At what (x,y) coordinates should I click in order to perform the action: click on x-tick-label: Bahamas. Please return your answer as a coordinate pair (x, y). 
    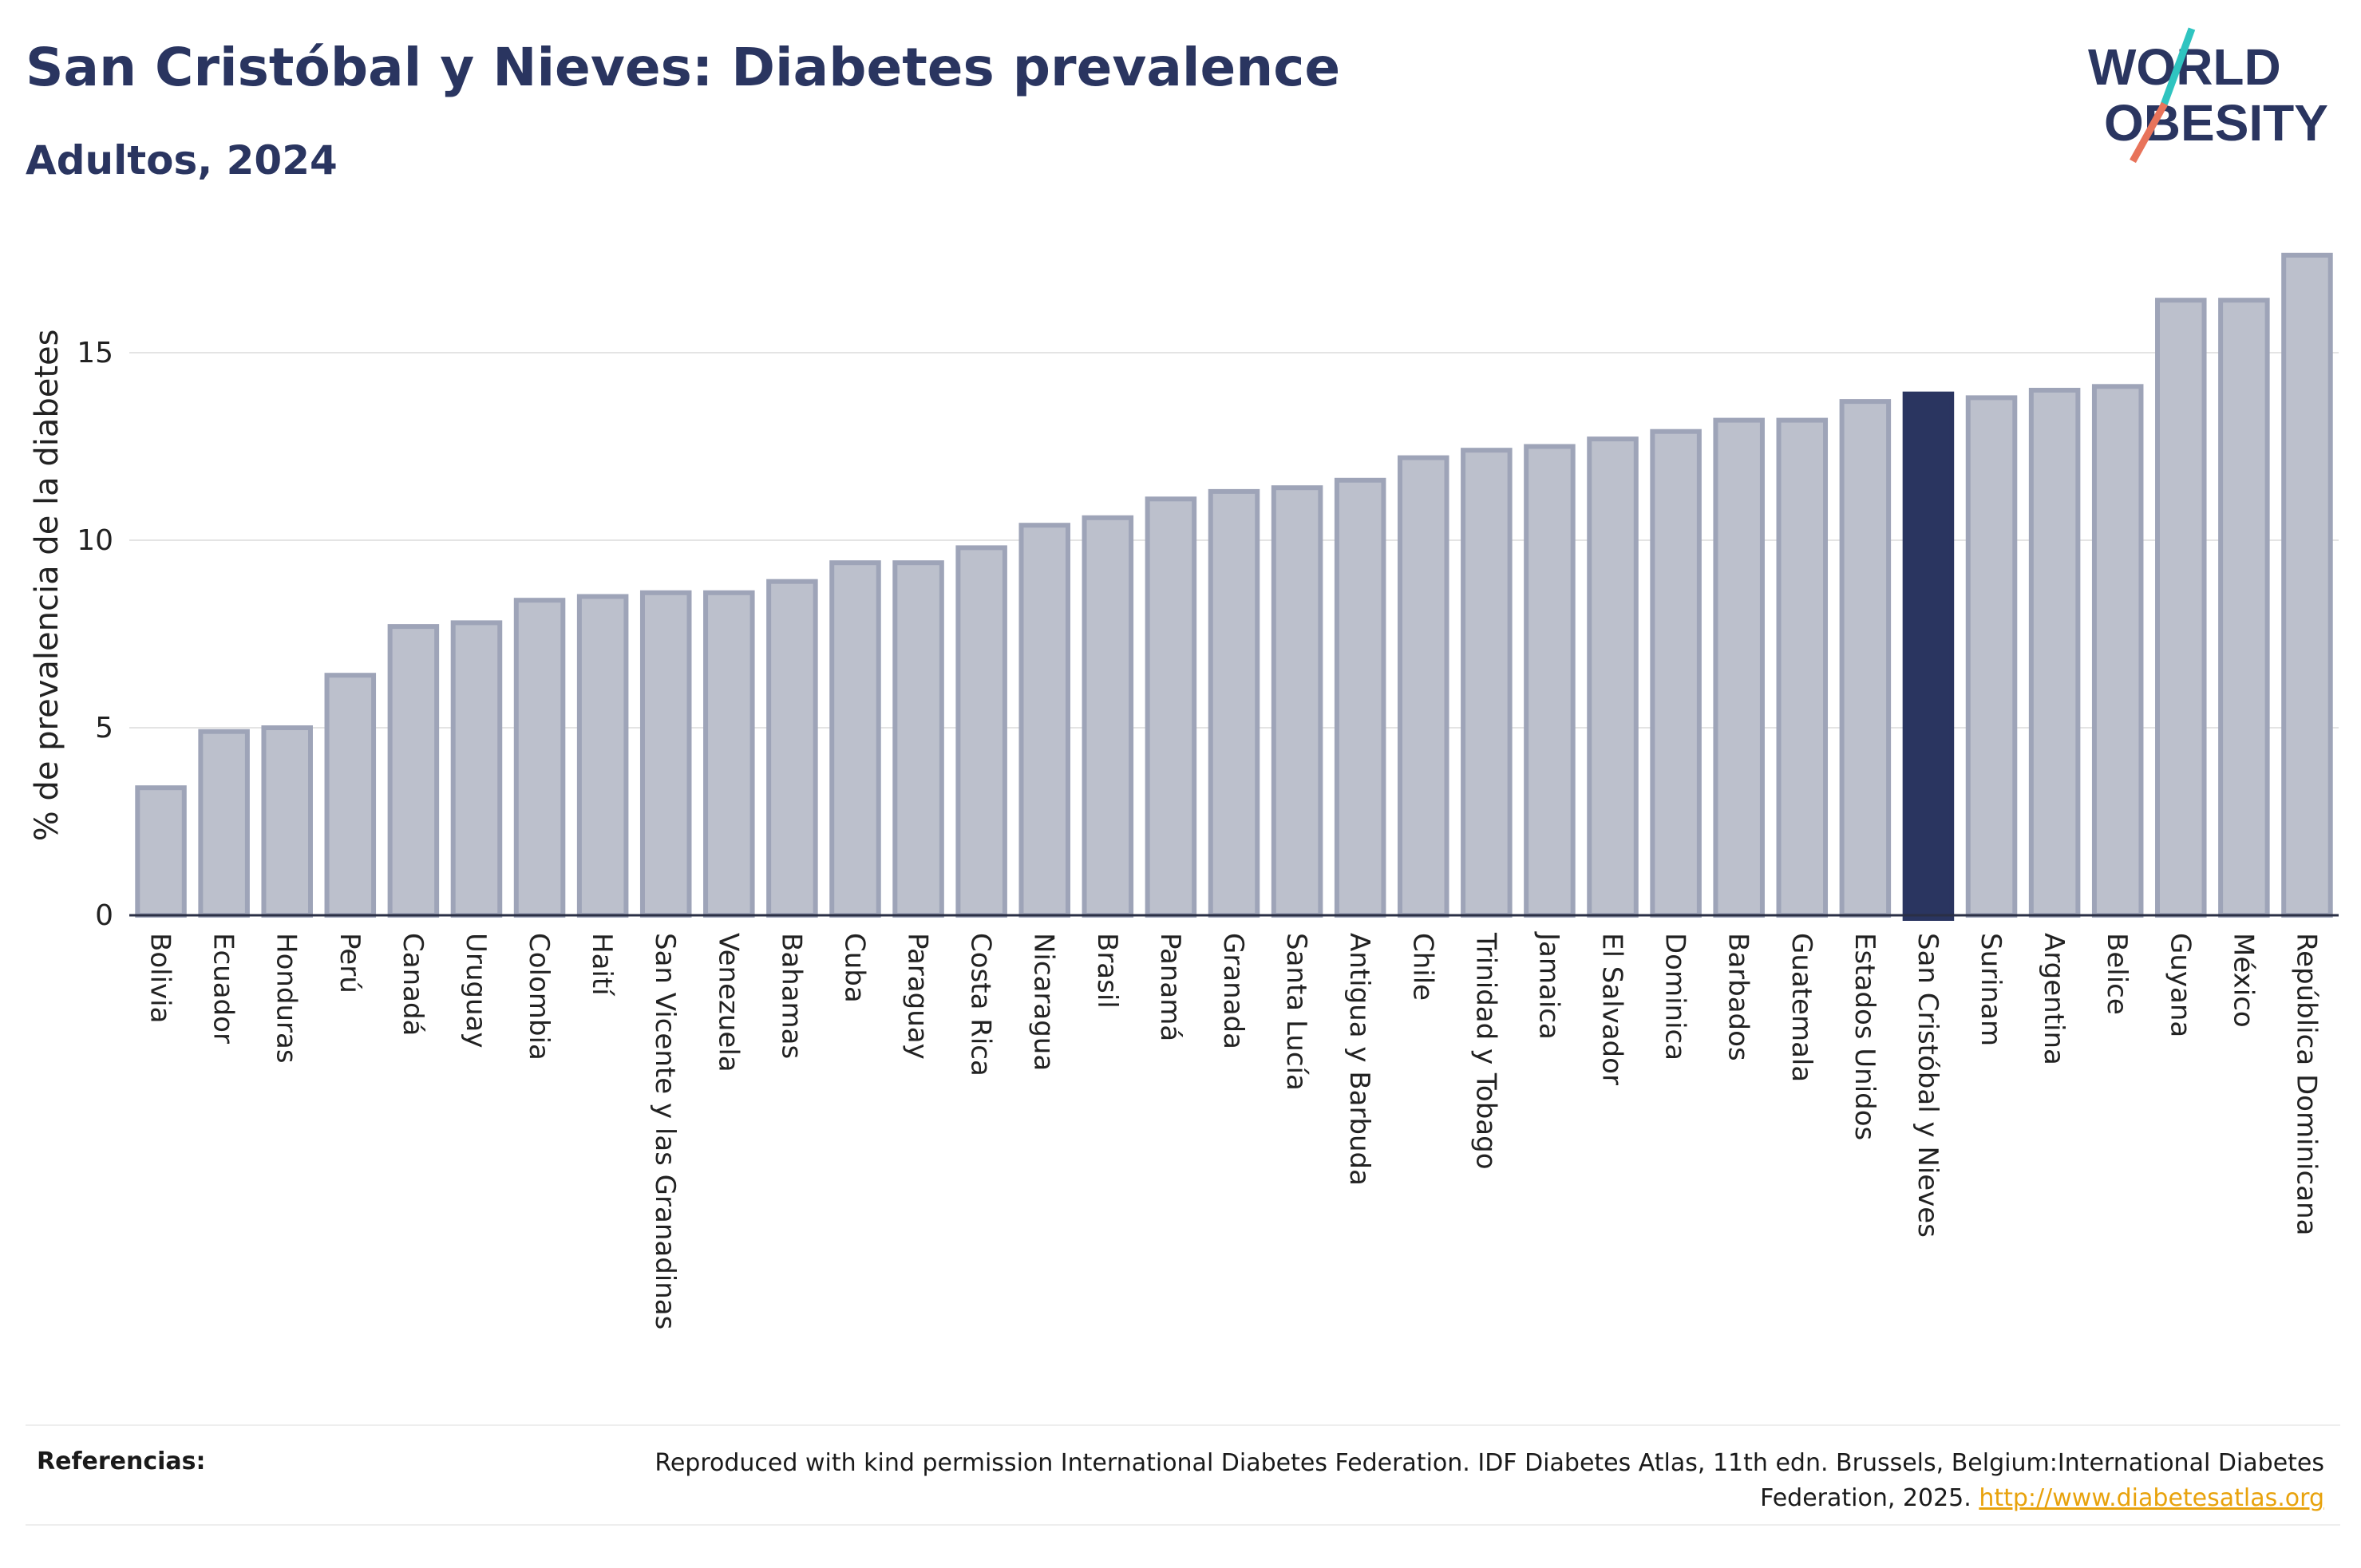
    Looking at the image, I should click on (791, 996).